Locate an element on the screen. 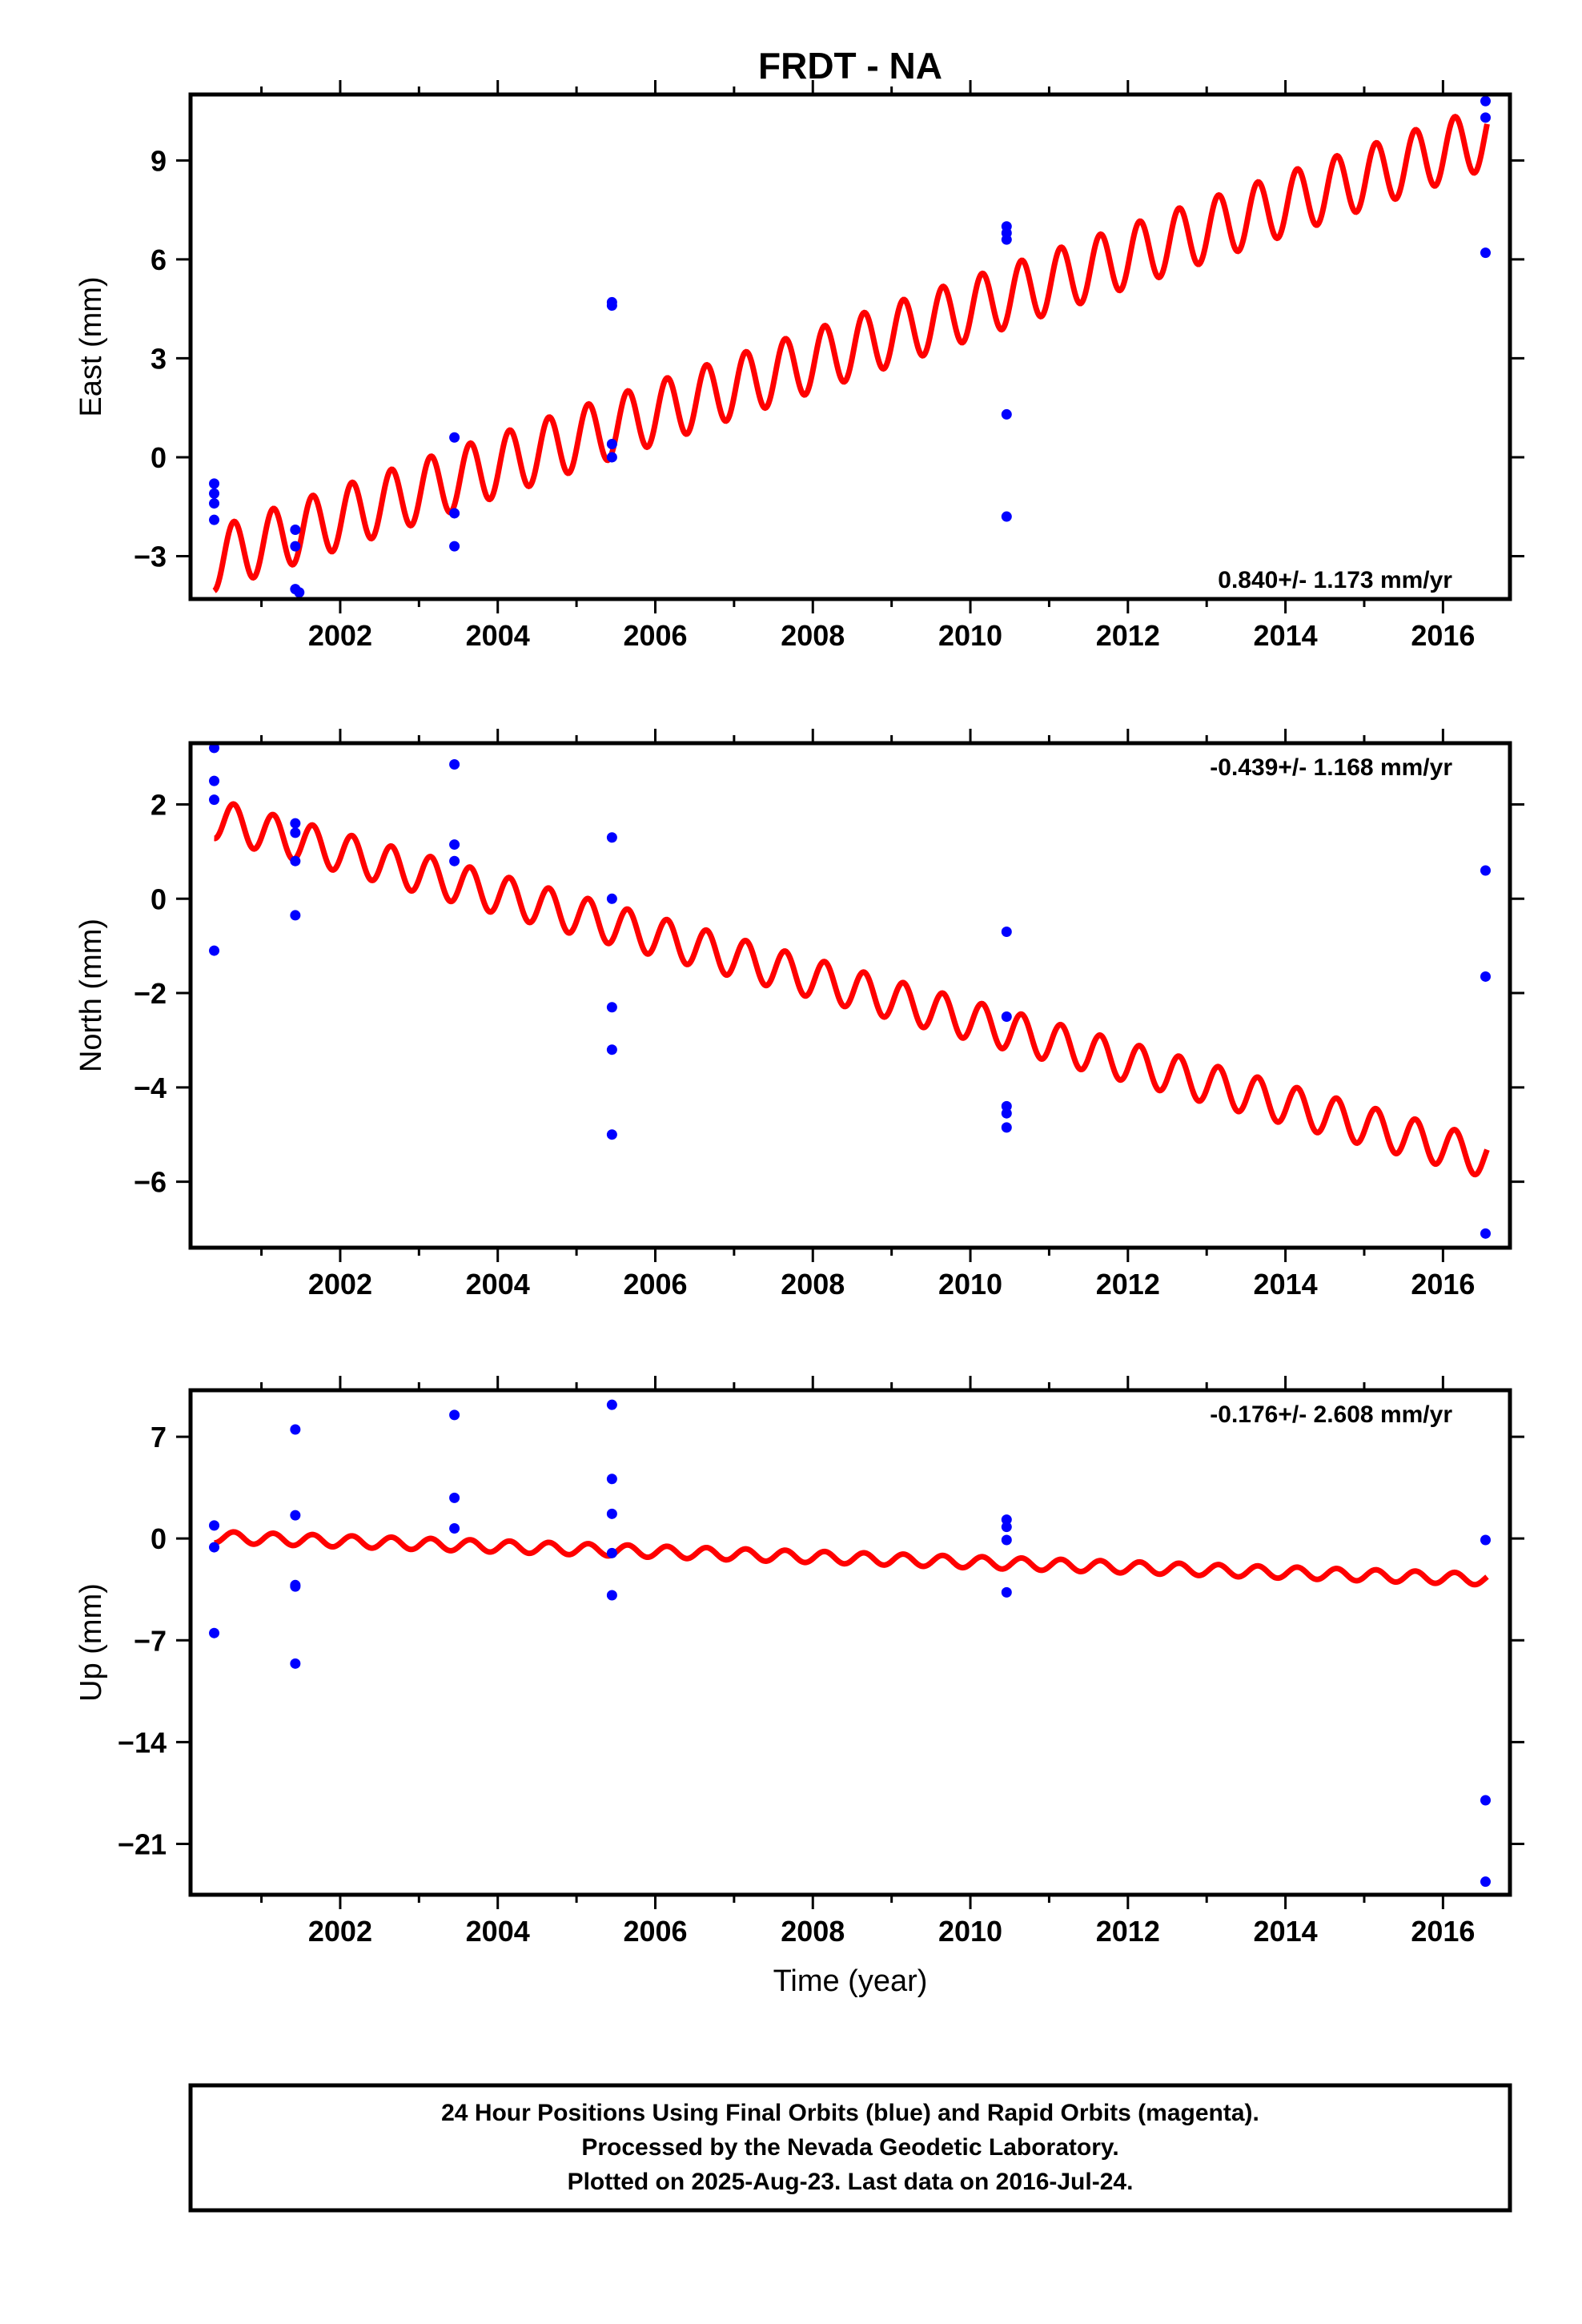 This screenshot has width=1582, height=2324. x-axis-label: Time (year) is located at coordinates (850, 1981).